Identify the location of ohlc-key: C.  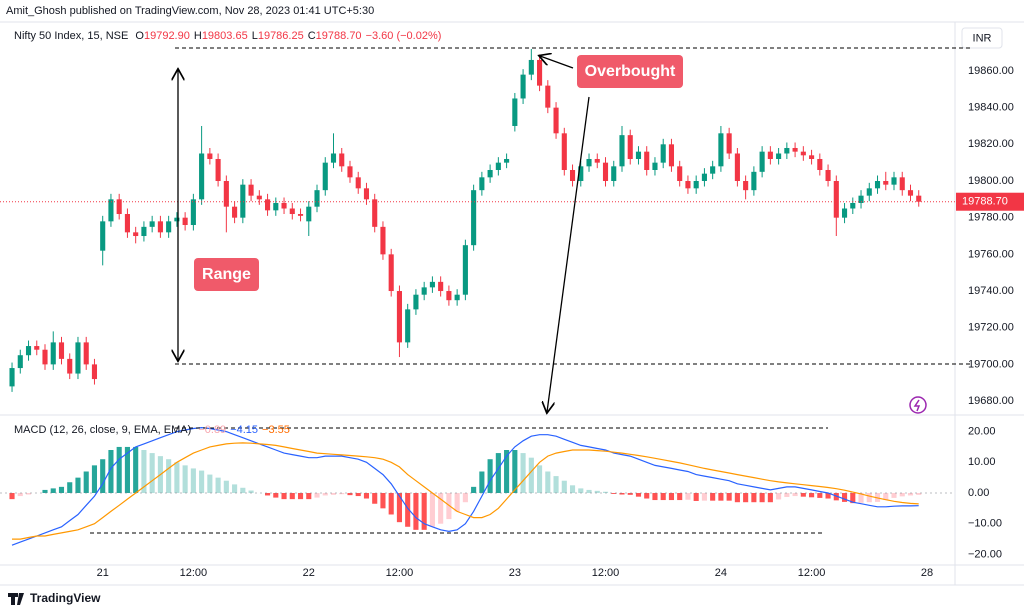
(311, 36).